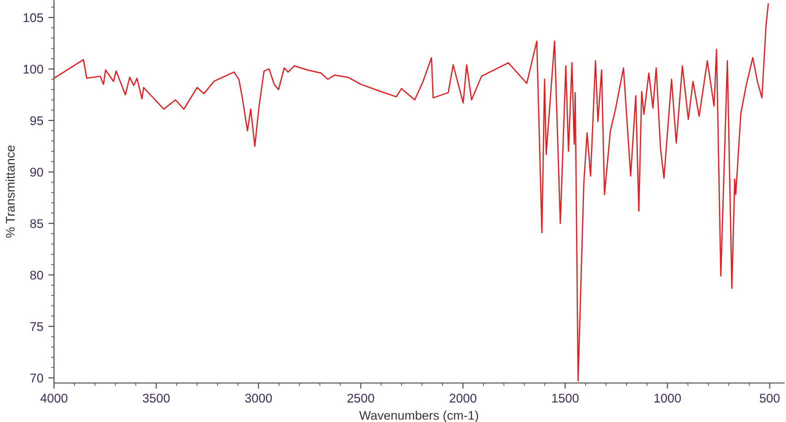  What do you see at coordinates (10, 192) in the screenshot?
I see `y-axis-title: % Transmittance` at bounding box center [10, 192].